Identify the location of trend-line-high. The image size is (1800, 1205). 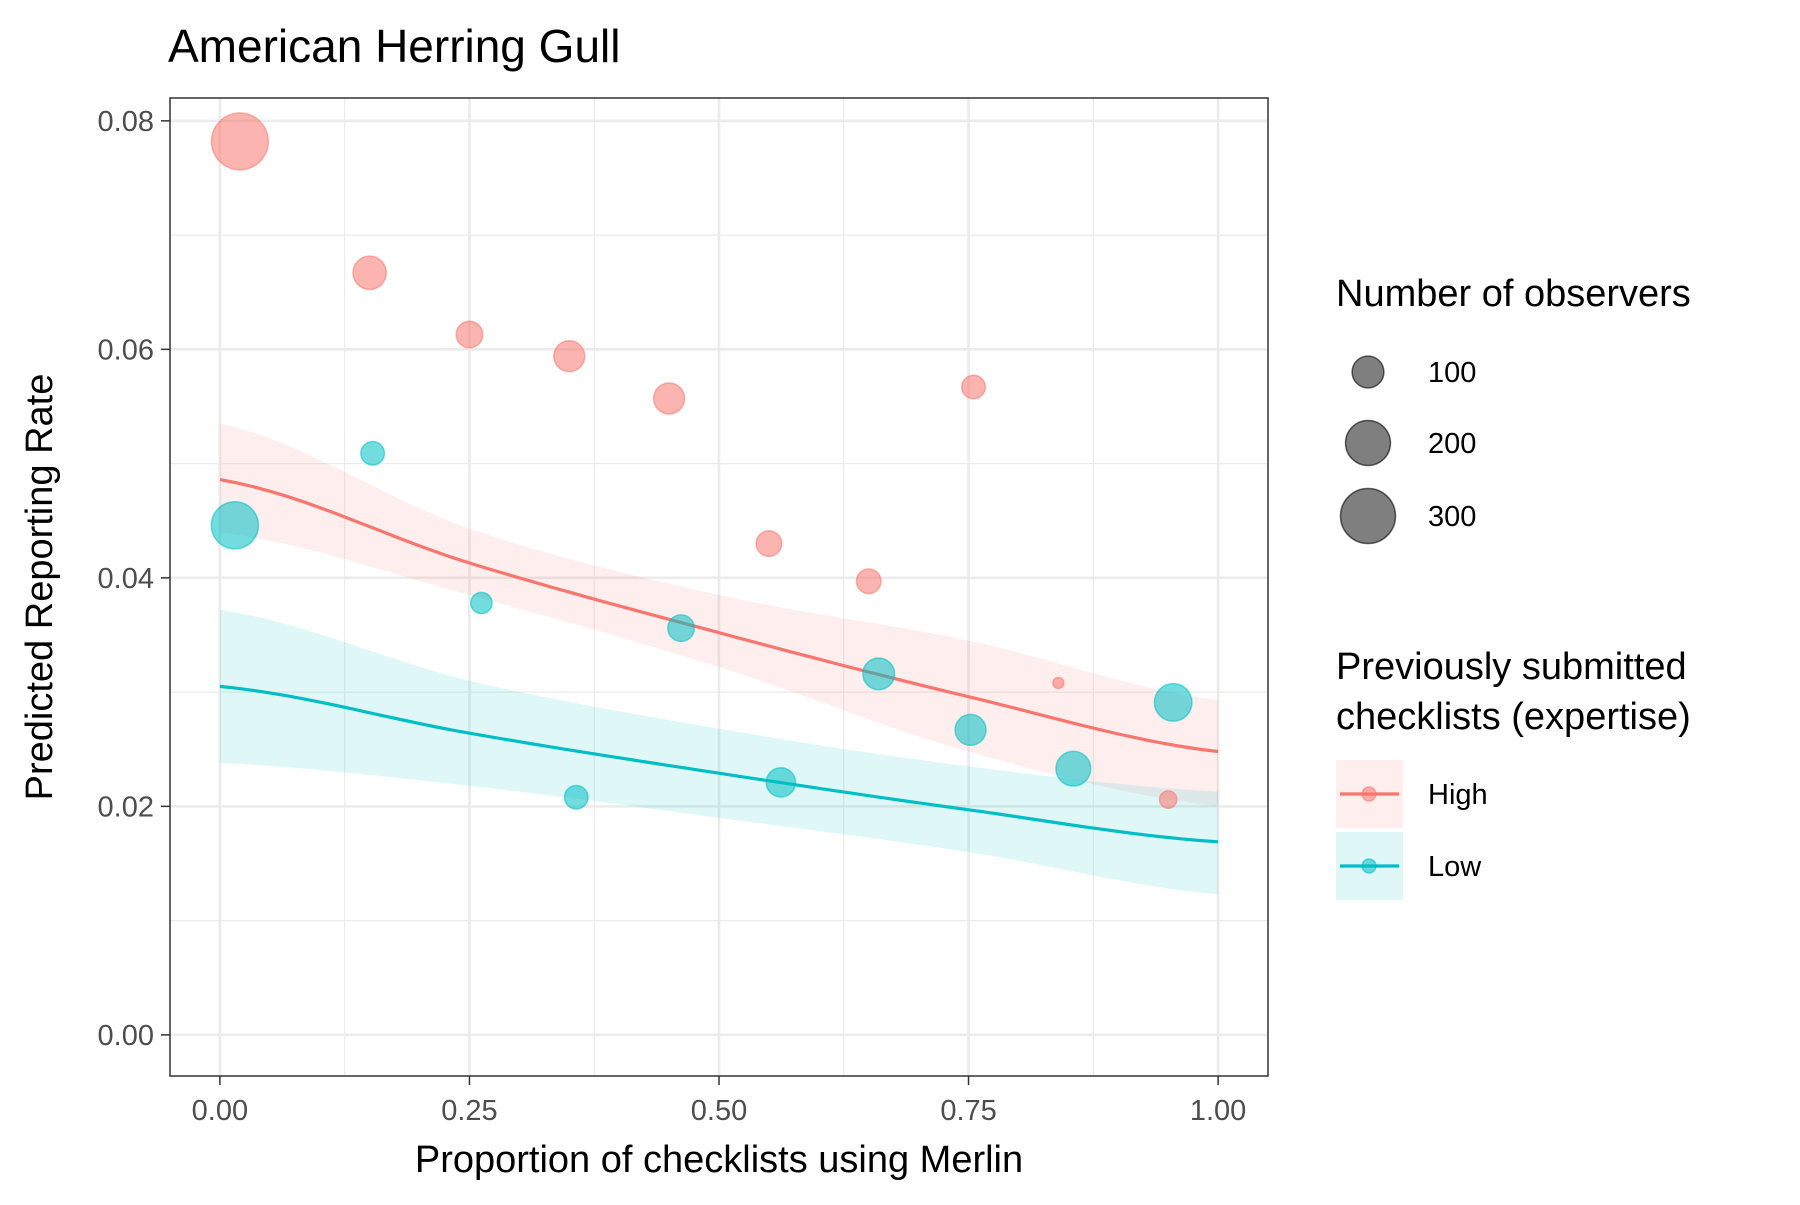
(719, 616).